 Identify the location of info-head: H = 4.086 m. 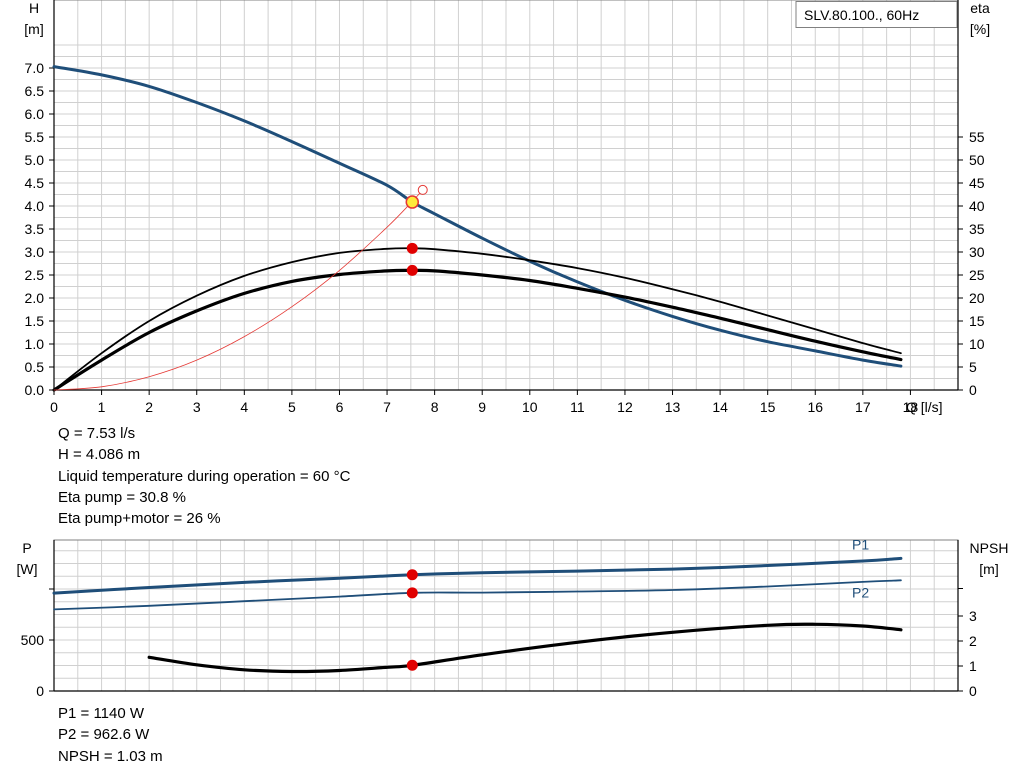
(99, 455).